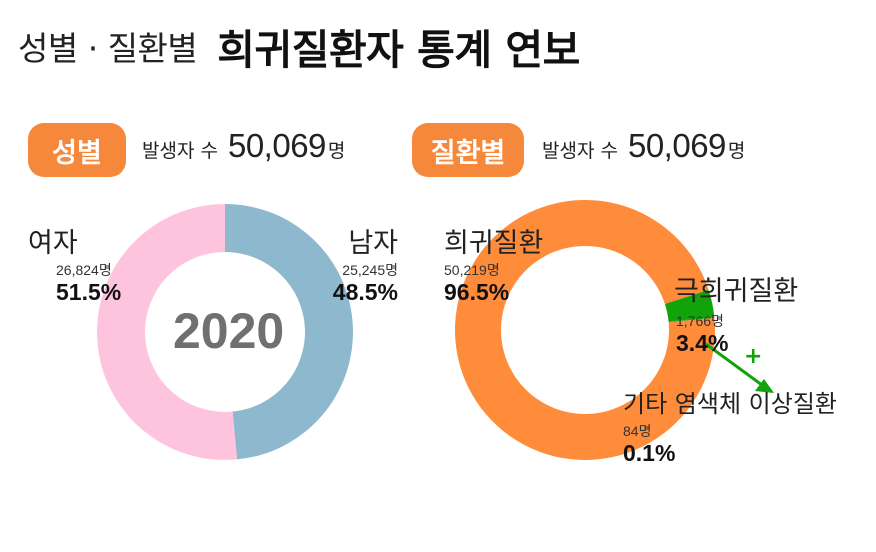 This screenshot has height=552, width=876. I want to click on callout-arrow-line, so click(734, 364).